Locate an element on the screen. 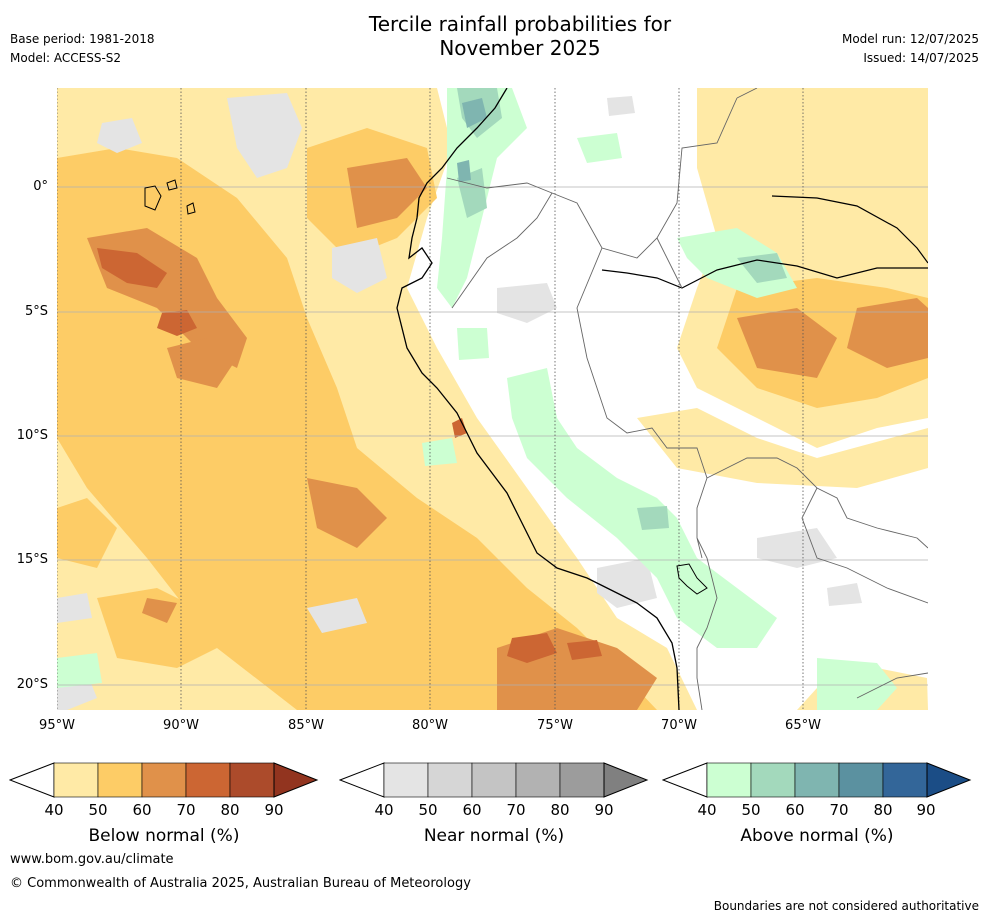 The width and height of the screenshot is (988, 919). above-colorbar-title: Above normal (%) is located at coordinates (817, 836).